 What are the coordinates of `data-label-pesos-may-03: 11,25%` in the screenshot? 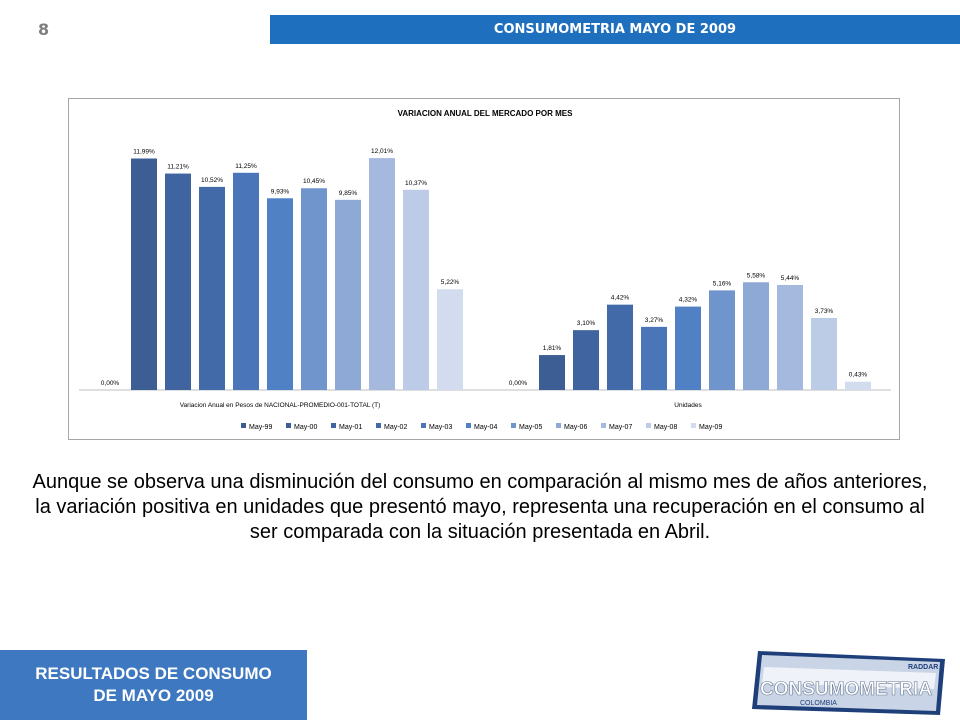 It's located at (246, 166).